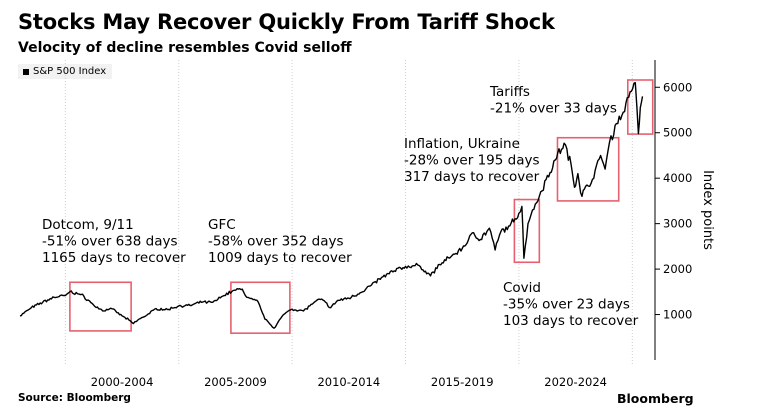 This screenshot has height=418, width=757. Describe the element at coordinates (677, 133) in the screenshot. I see `y-tick-label: 5000` at that location.